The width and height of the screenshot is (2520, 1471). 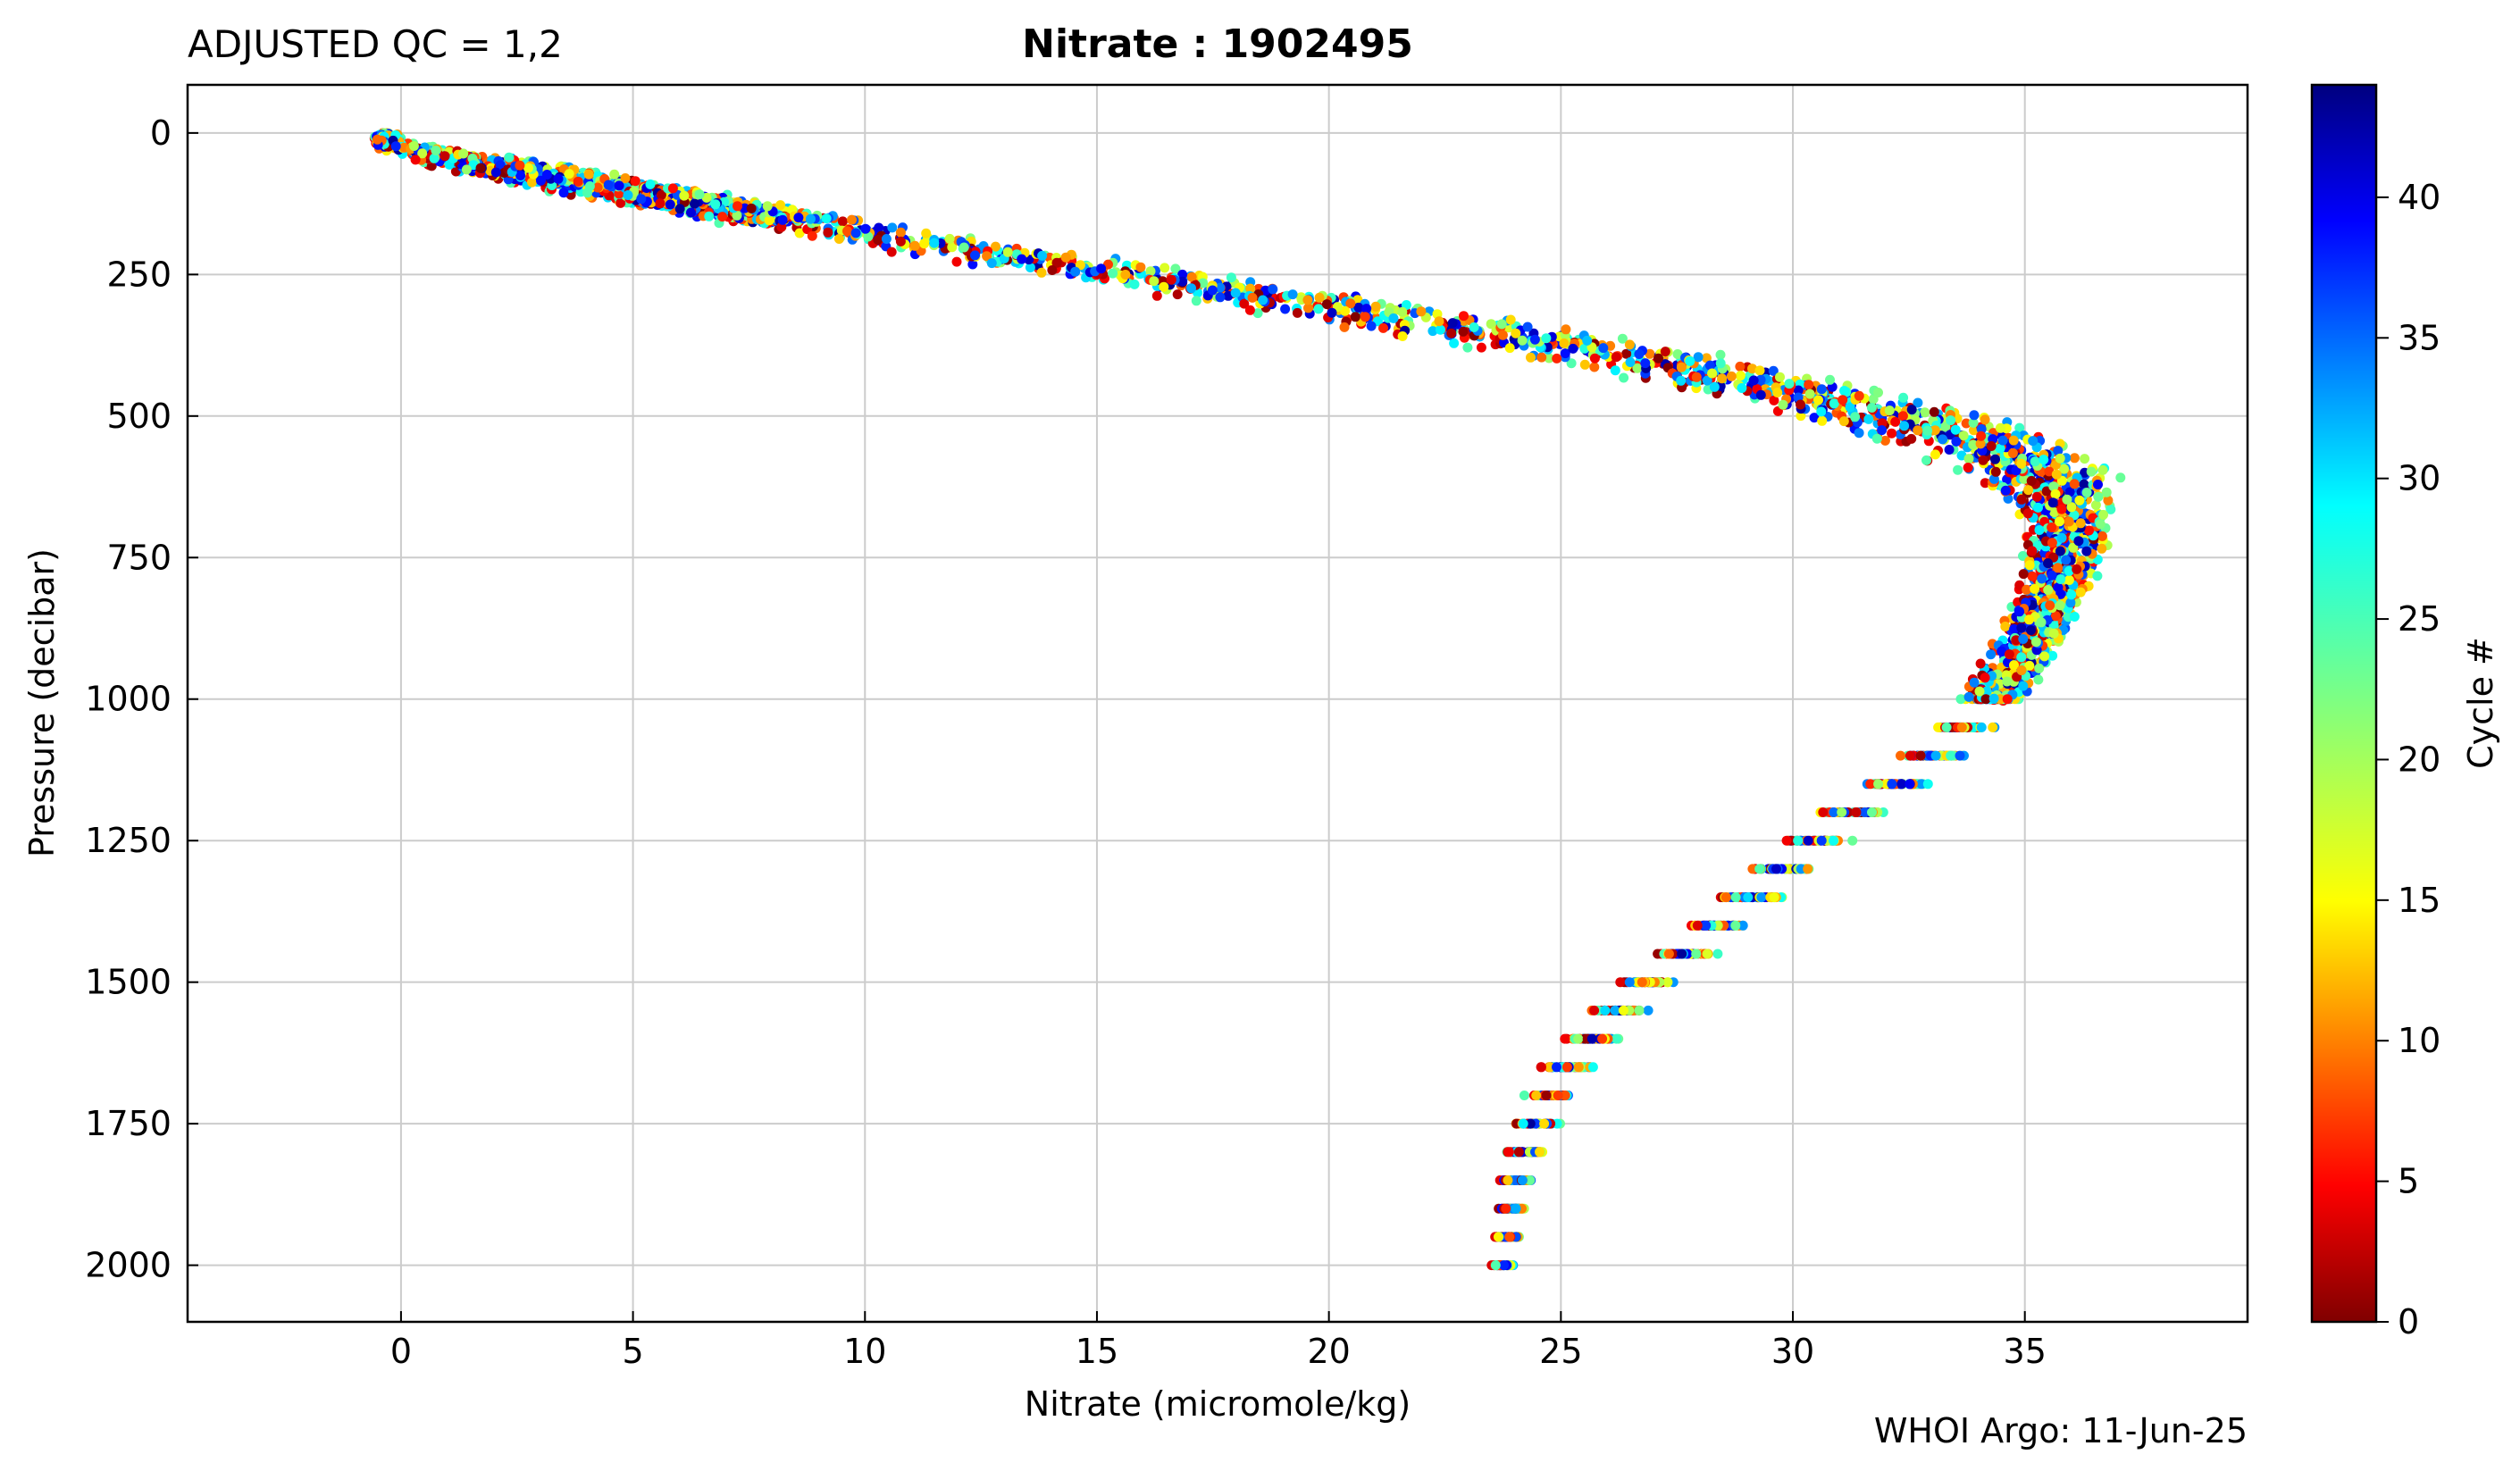 I want to click on colorbar-label: Cycle #, so click(x=2480, y=703).